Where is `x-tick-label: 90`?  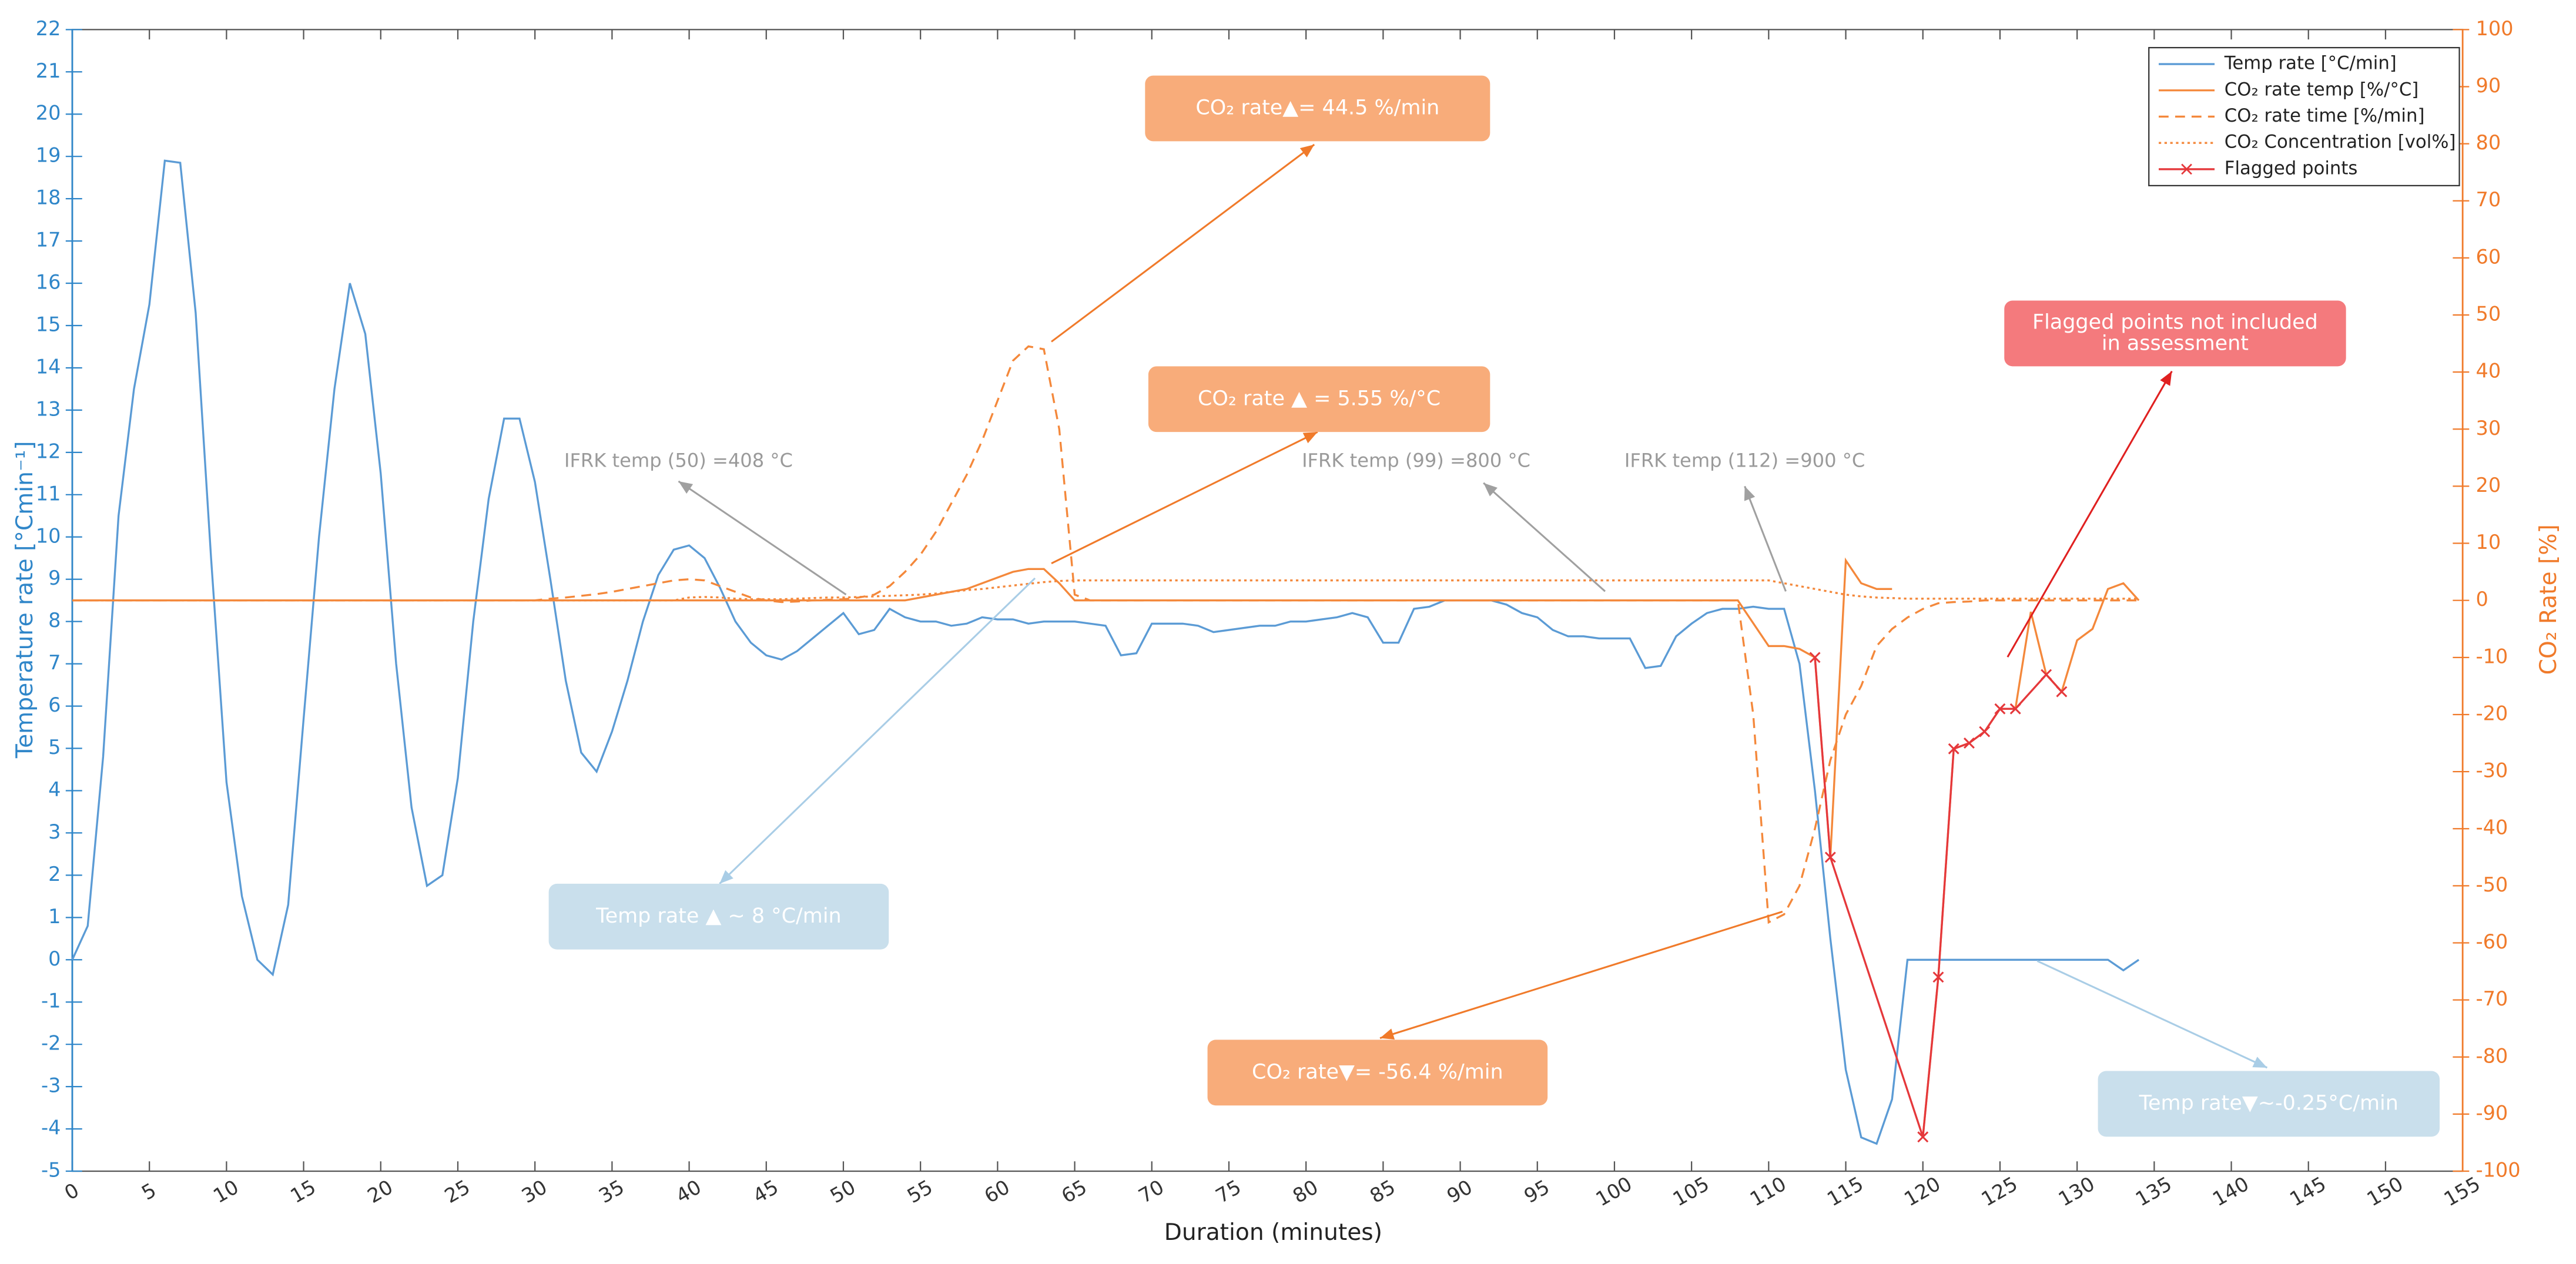
x-tick-label: 90 is located at coordinates (1459, 1192).